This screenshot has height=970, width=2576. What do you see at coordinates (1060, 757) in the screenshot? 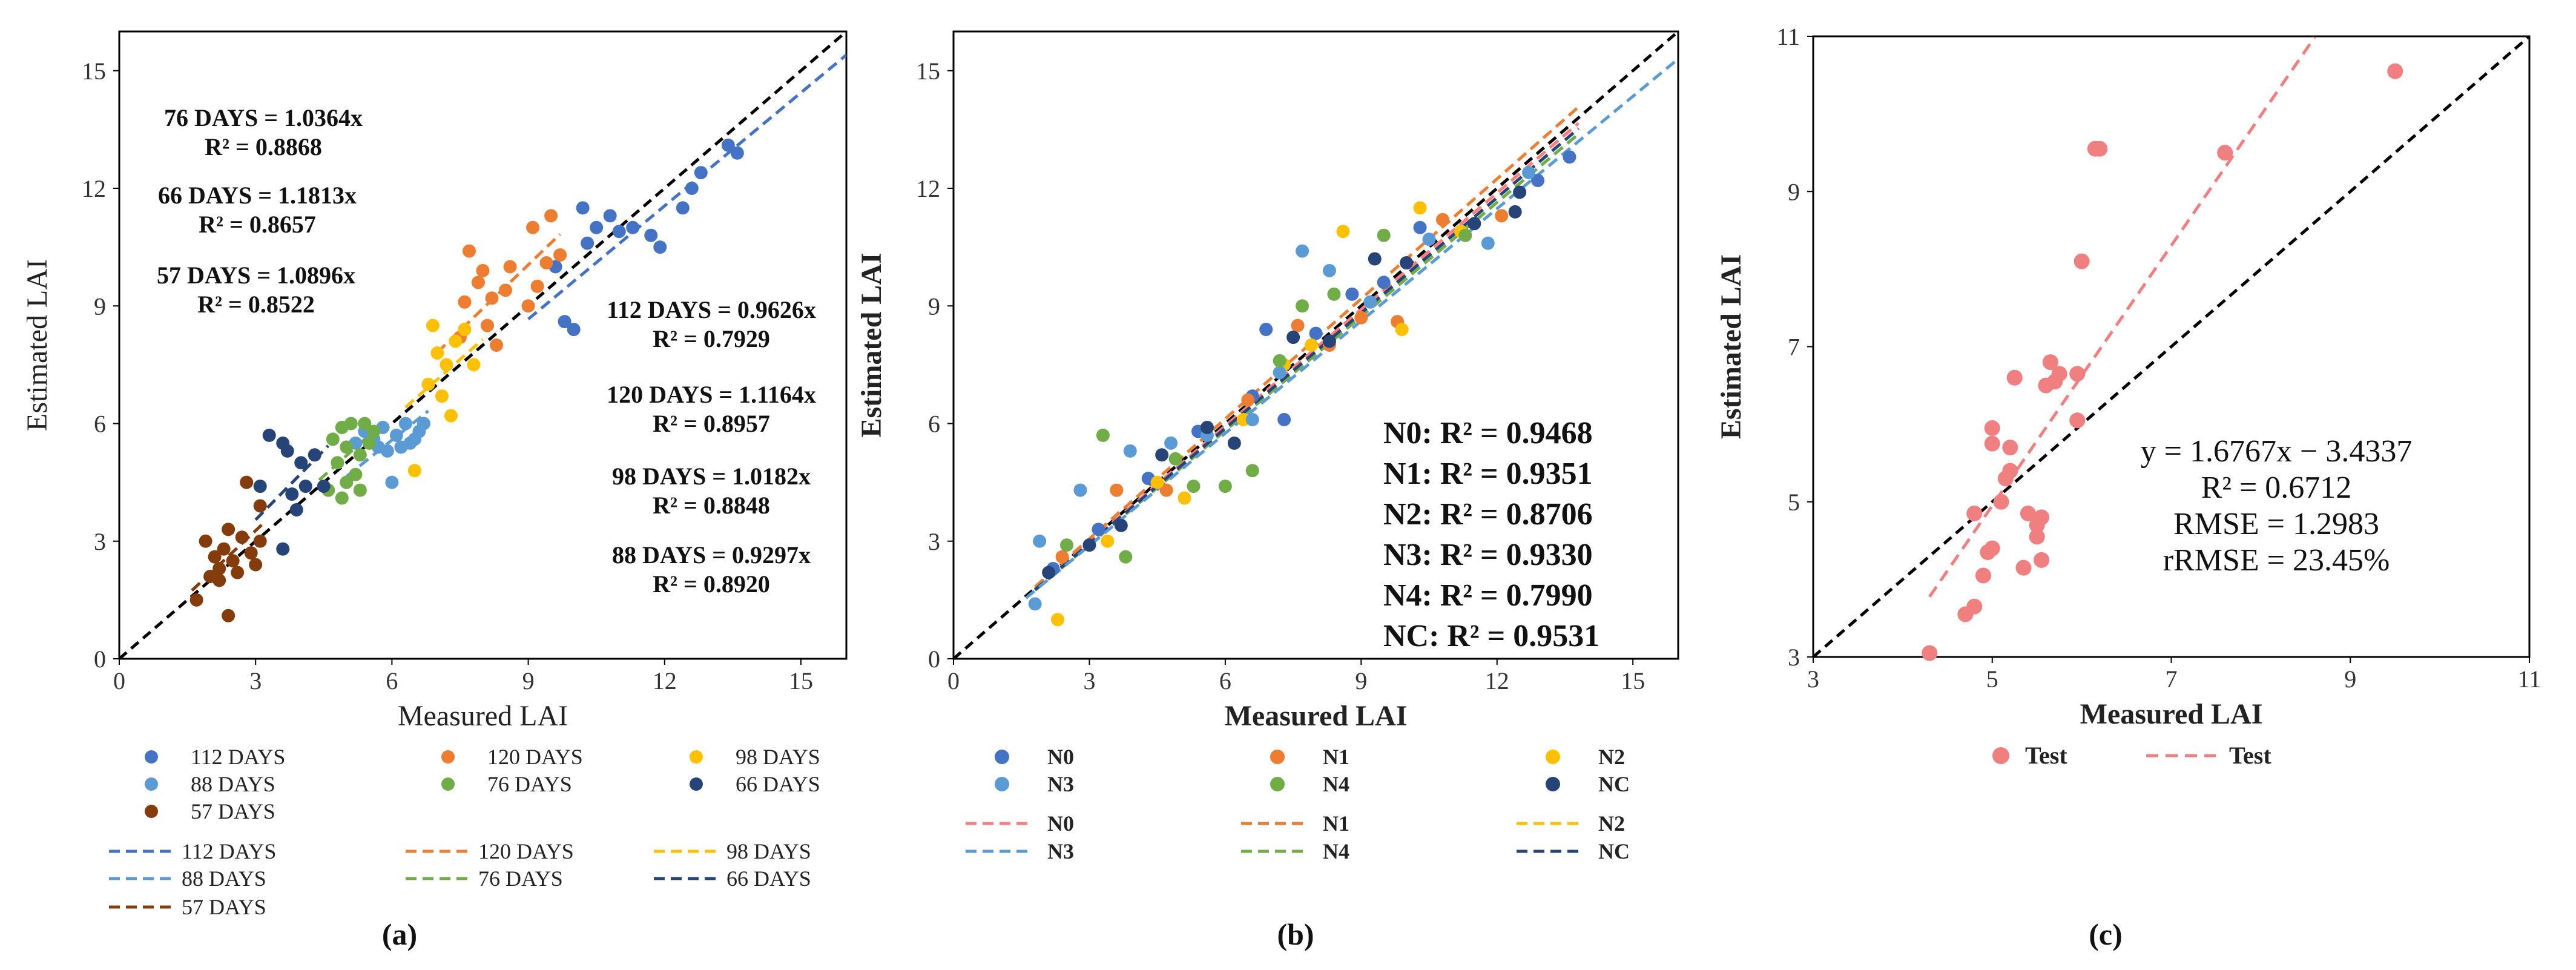
I see `legend-label-n0: N0` at bounding box center [1060, 757].